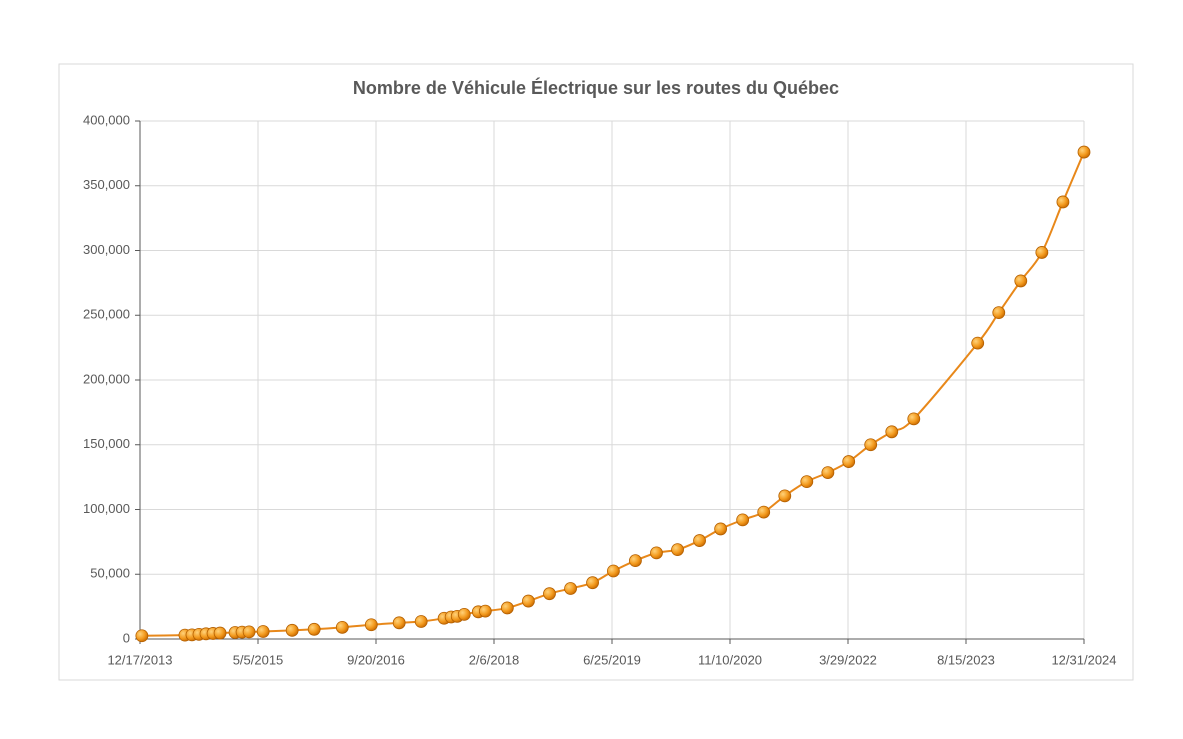 The image size is (1183, 739). Describe the element at coordinates (106, 314) in the screenshot. I see `y-tick-label: 250,000` at that location.